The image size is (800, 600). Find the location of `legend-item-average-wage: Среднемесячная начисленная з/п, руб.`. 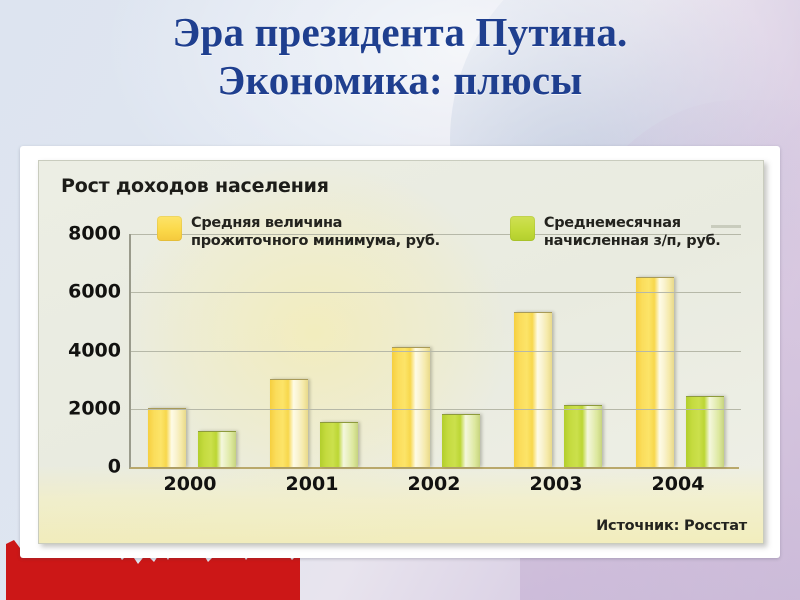

legend-item-average-wage: Среднемесячная начисленная з/п, руб. is located at coordinates (615, 232).